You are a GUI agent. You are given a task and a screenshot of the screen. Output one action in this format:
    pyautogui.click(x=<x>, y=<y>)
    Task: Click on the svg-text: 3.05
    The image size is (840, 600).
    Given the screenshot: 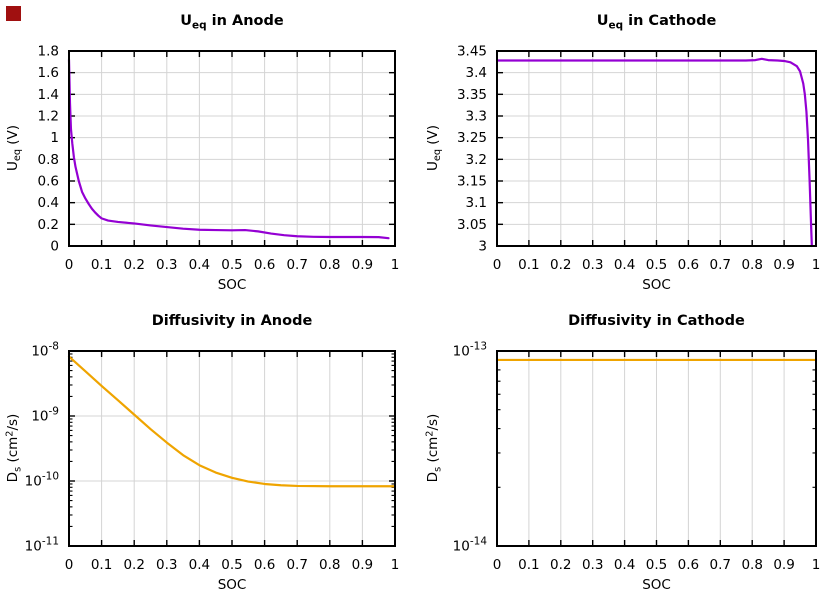 What is the action you would take?
    pyautogui.click(x=472, y=225)
    